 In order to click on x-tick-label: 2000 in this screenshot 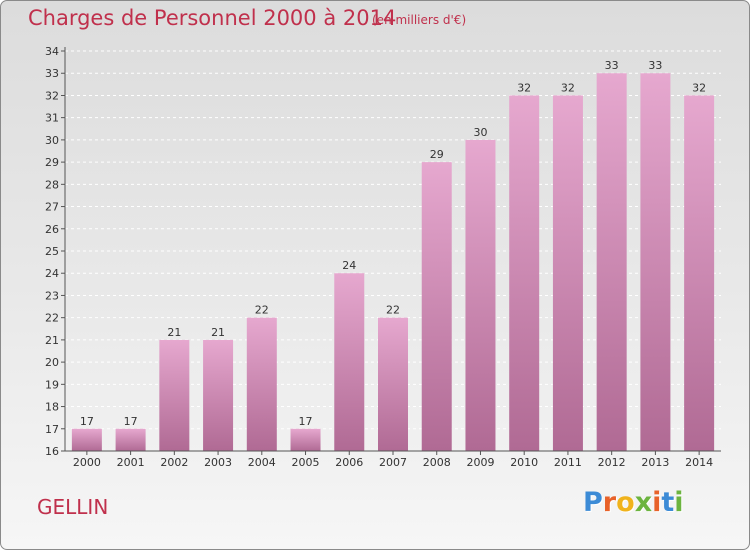, I will do `click(87, 462)`.